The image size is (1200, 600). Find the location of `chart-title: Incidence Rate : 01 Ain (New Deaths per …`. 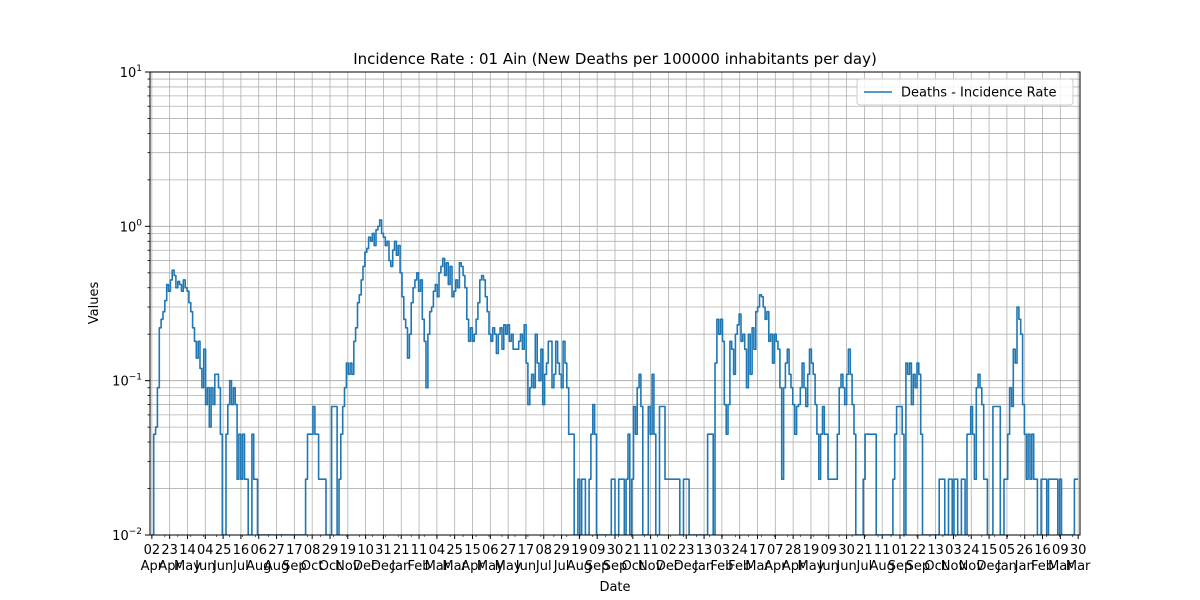

chart-title: Incidence Rate : 01 Ain (New Deaths per … is located at coordinates (615, 59).